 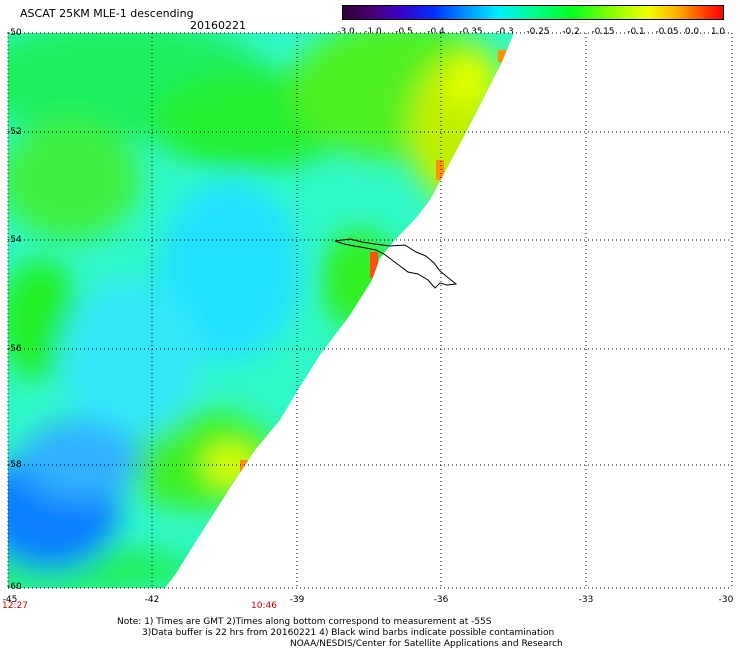 I want to click on lat-label: -60, so click(x=14, y=587).